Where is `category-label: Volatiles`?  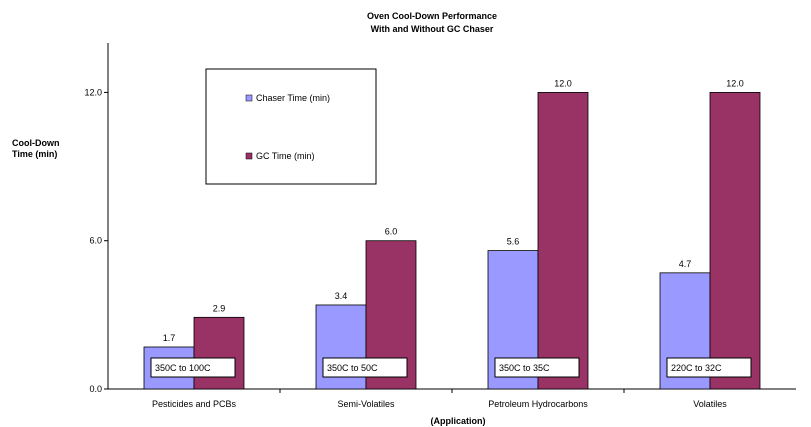
category-label: Volatiles is located at coordinates (710, 404).